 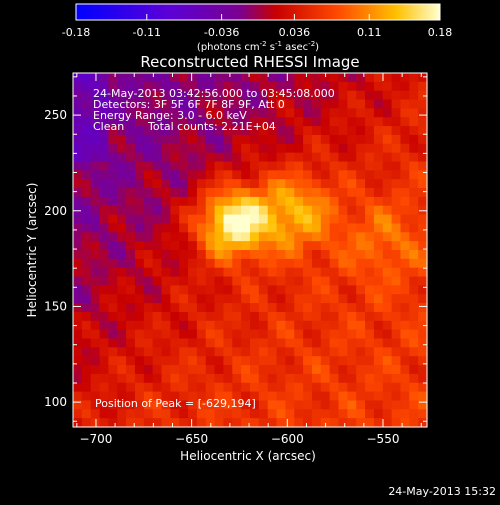 I want to click on y-tick-label: 100, so click(x=55, y=402).